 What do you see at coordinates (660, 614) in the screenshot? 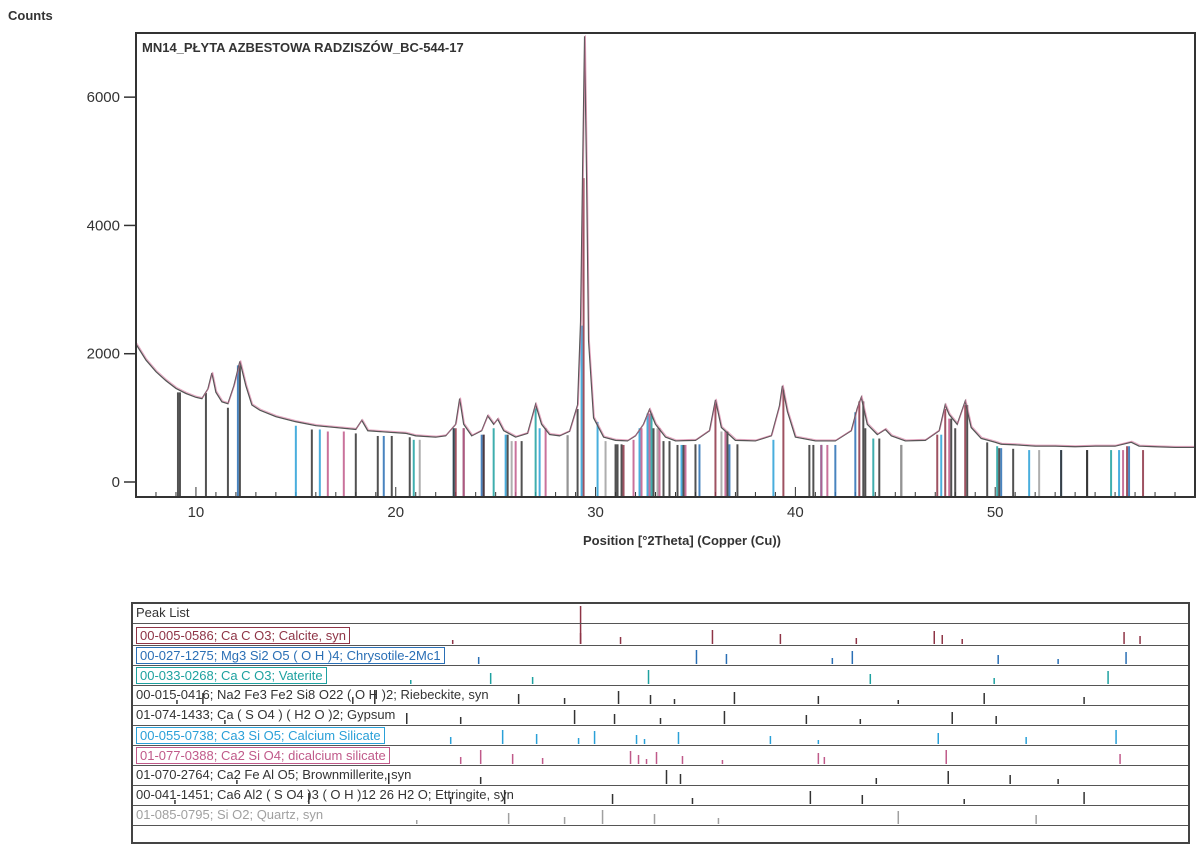
I see `peak-list-header: Peak List` at bounding box center [660, 614].